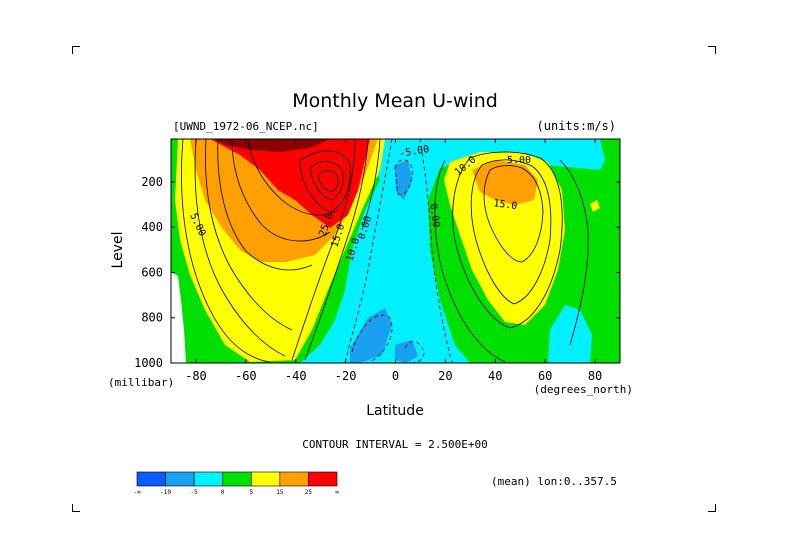  I want to click on y-tick-label: 200, so click(152, 182).